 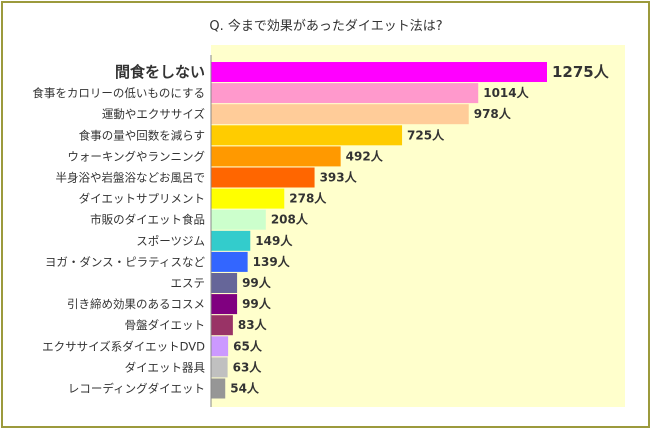 What do you see at coordinates (253, 324) in the screenshot?
I see `value-label: 83人` at bounding box center [253, 324].